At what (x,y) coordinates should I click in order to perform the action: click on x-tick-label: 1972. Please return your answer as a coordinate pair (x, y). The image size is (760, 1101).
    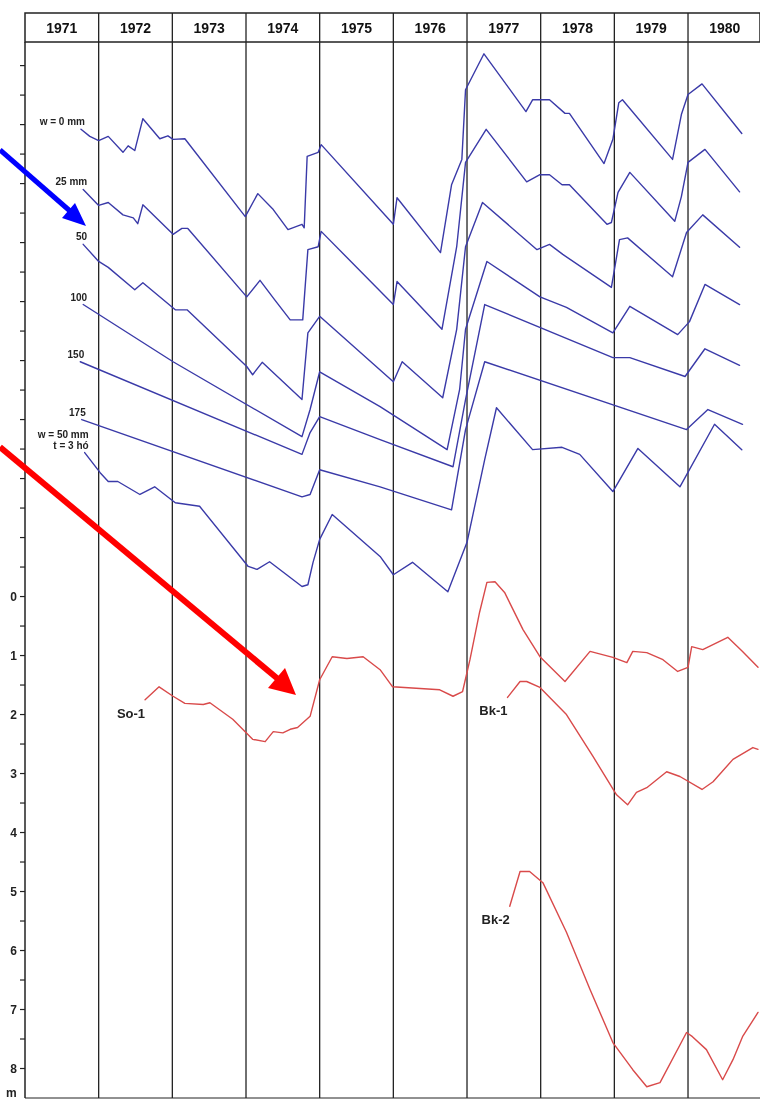
    Looking at the image, I should click on (135, 27).